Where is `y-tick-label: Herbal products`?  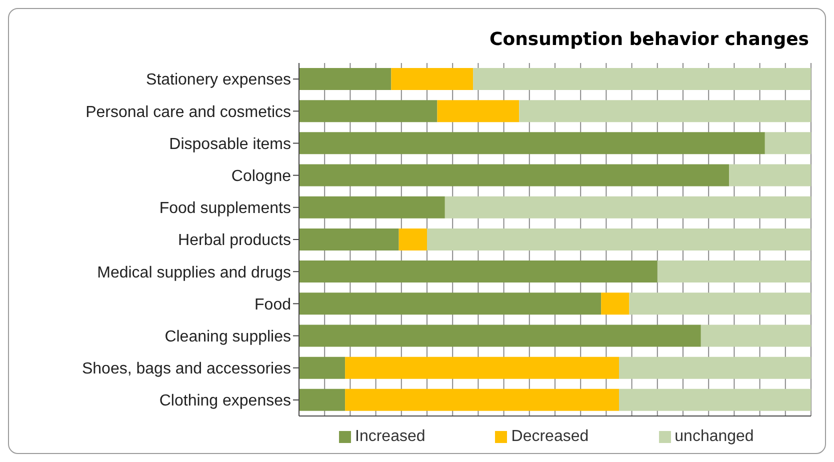
y-tick-label: Herbal products is located at coordinates (234, 241).